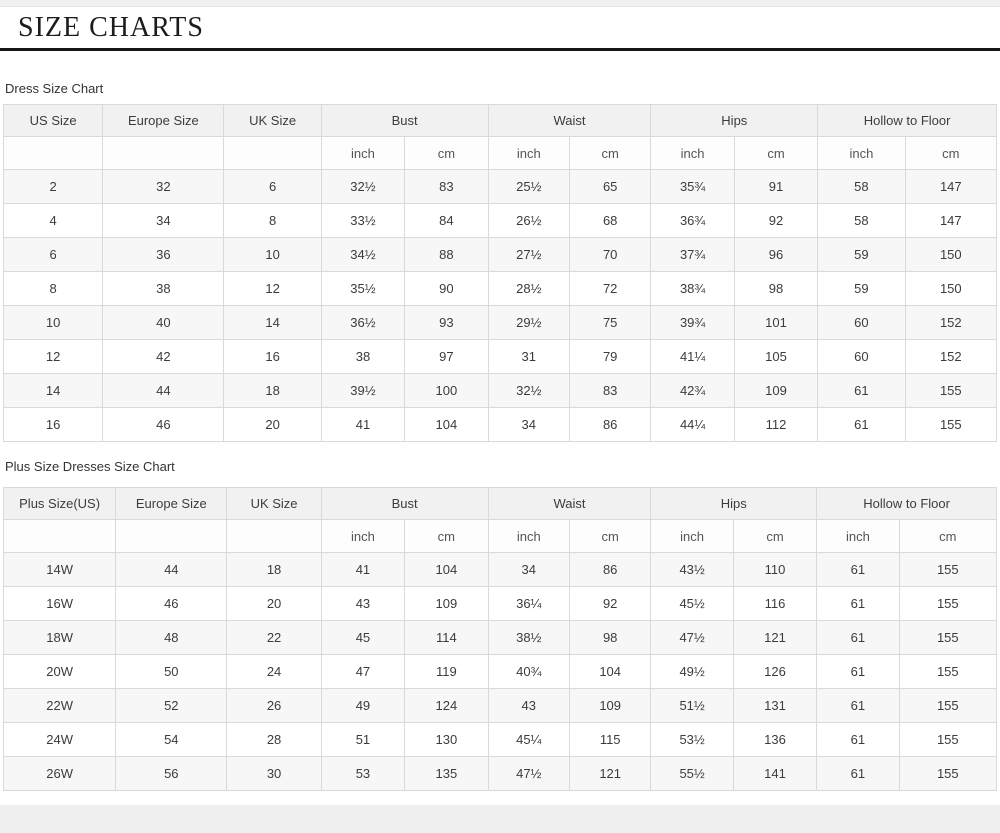 This screenshot has width=1000, height=833. Describe the element at coordinates (775, 603) in the screenshot. I see `table-cell: 116` at that location.